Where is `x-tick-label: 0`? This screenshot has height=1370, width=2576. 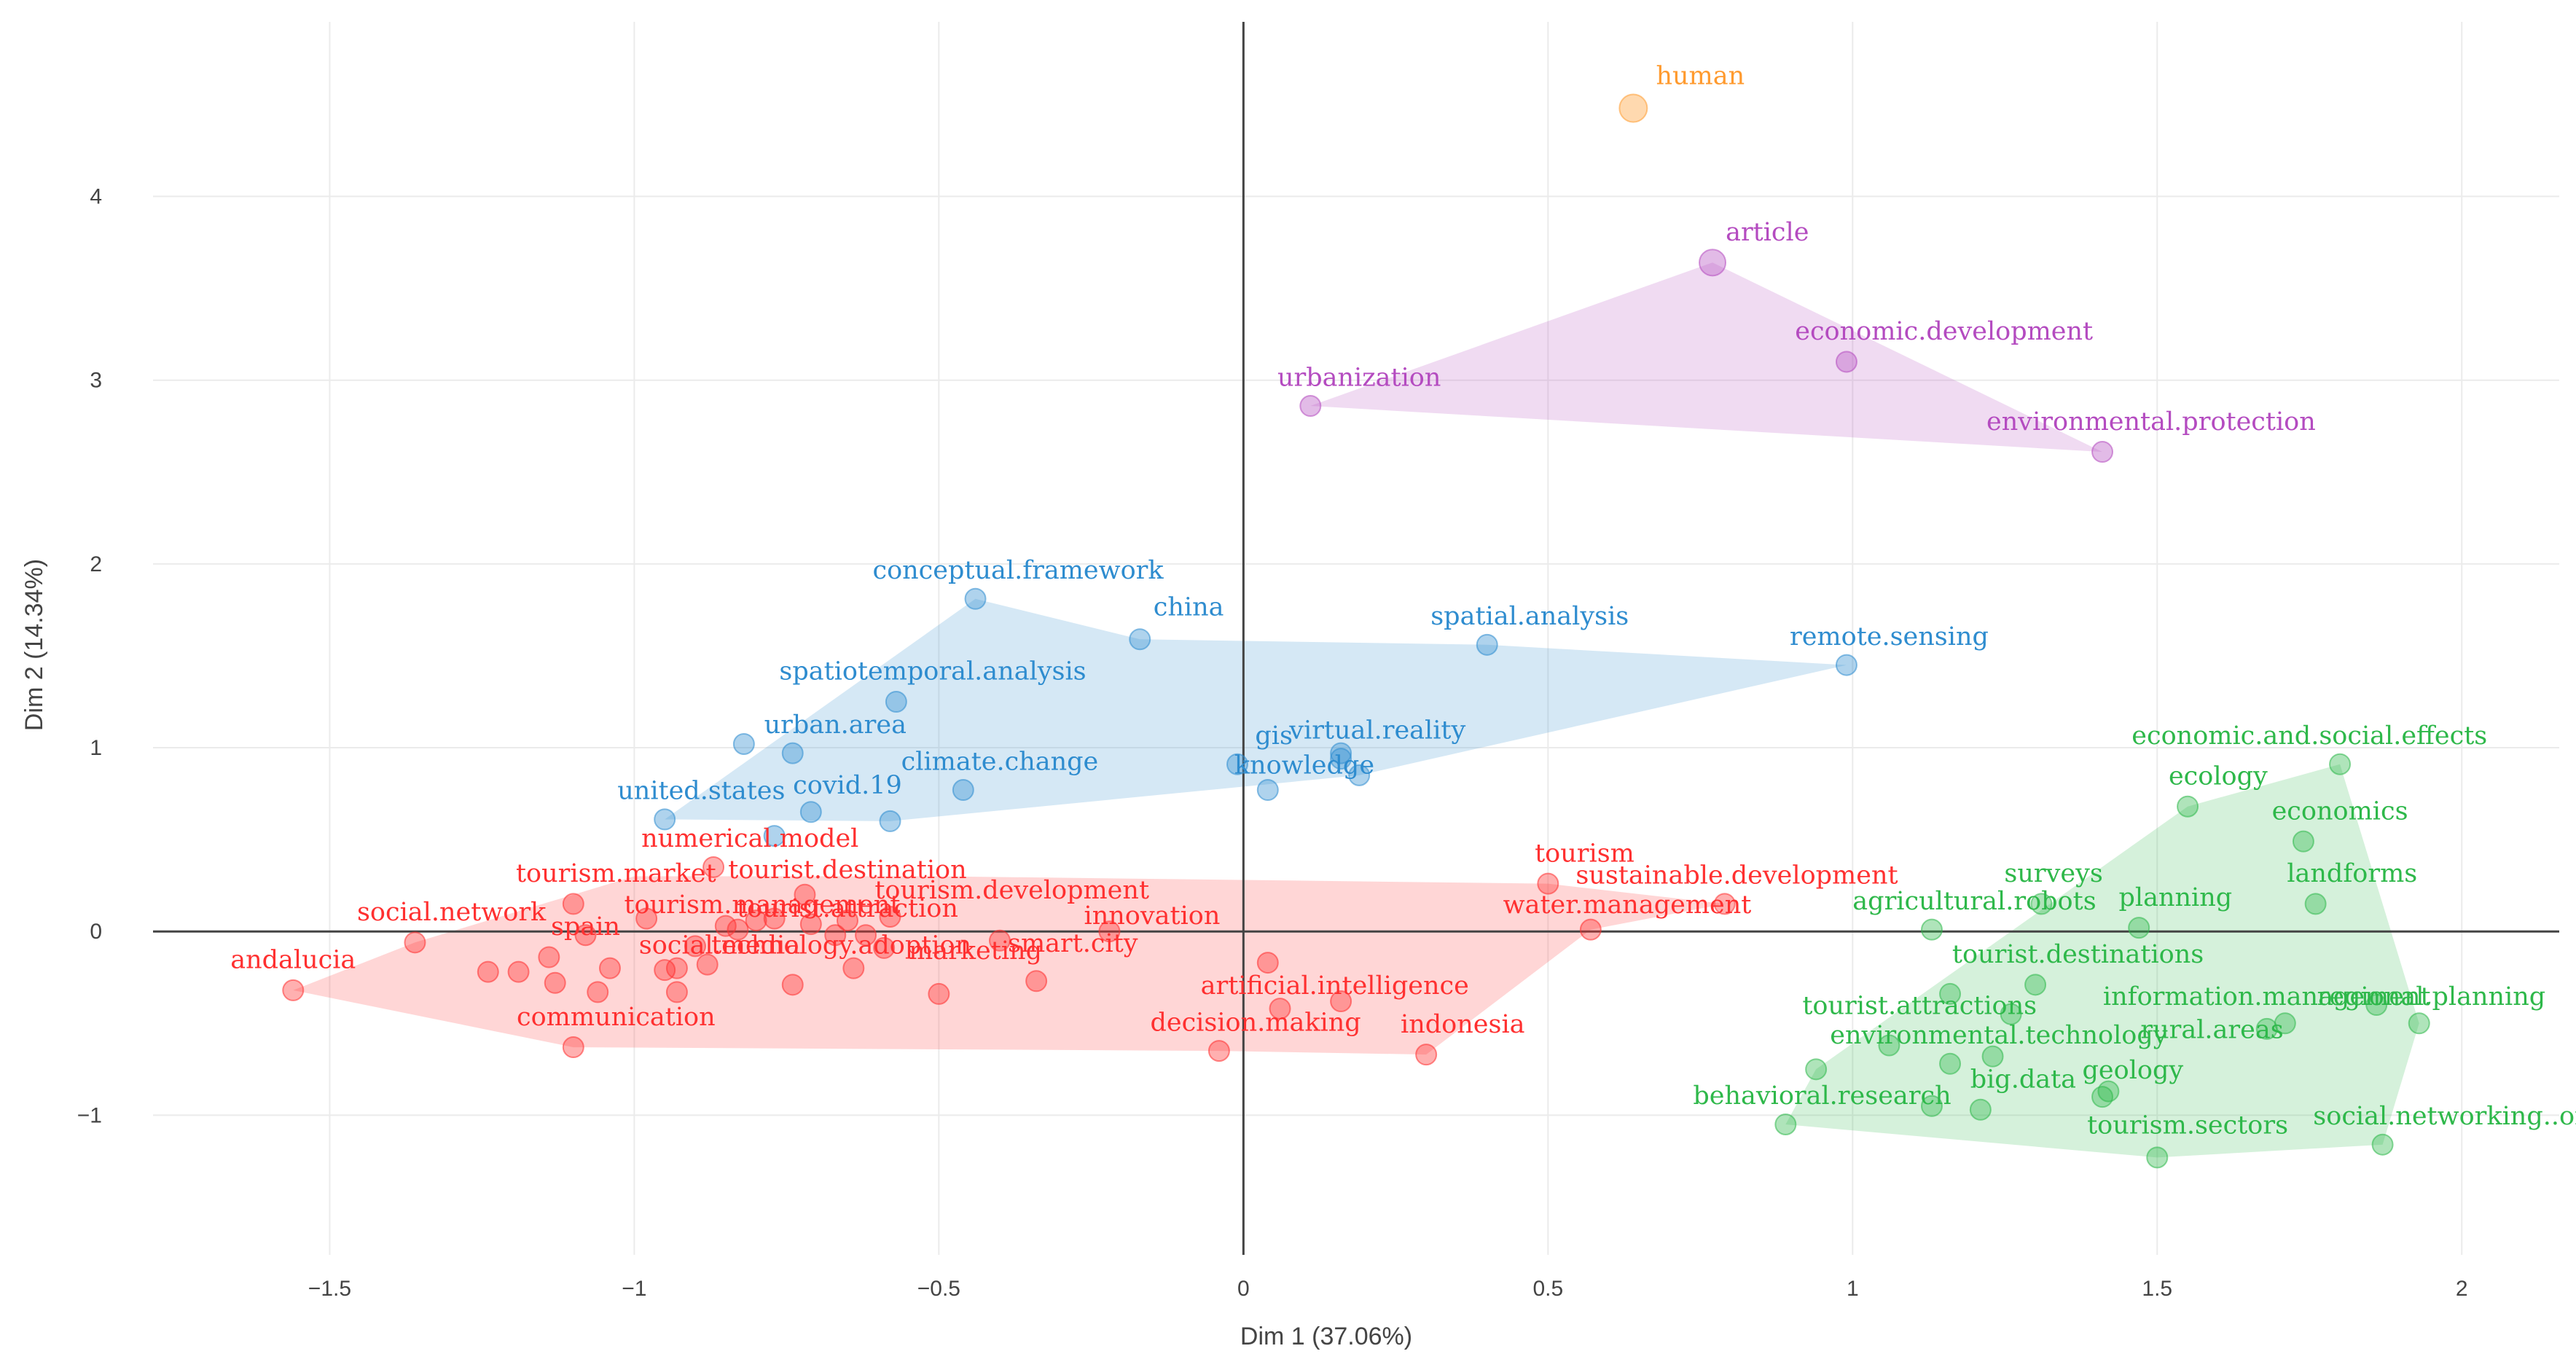
x-tick-label: 0 is located at coordinates (1243, 1289).